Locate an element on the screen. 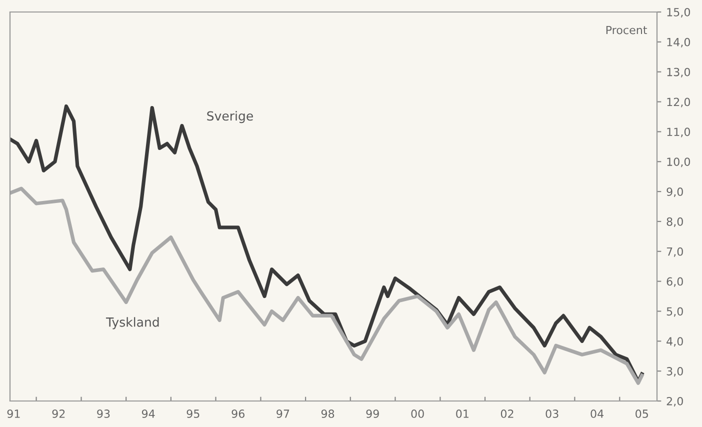 This screenshot has height=427, width=702. y-tick-label: 6,0 is located at coordinates (674, 282).